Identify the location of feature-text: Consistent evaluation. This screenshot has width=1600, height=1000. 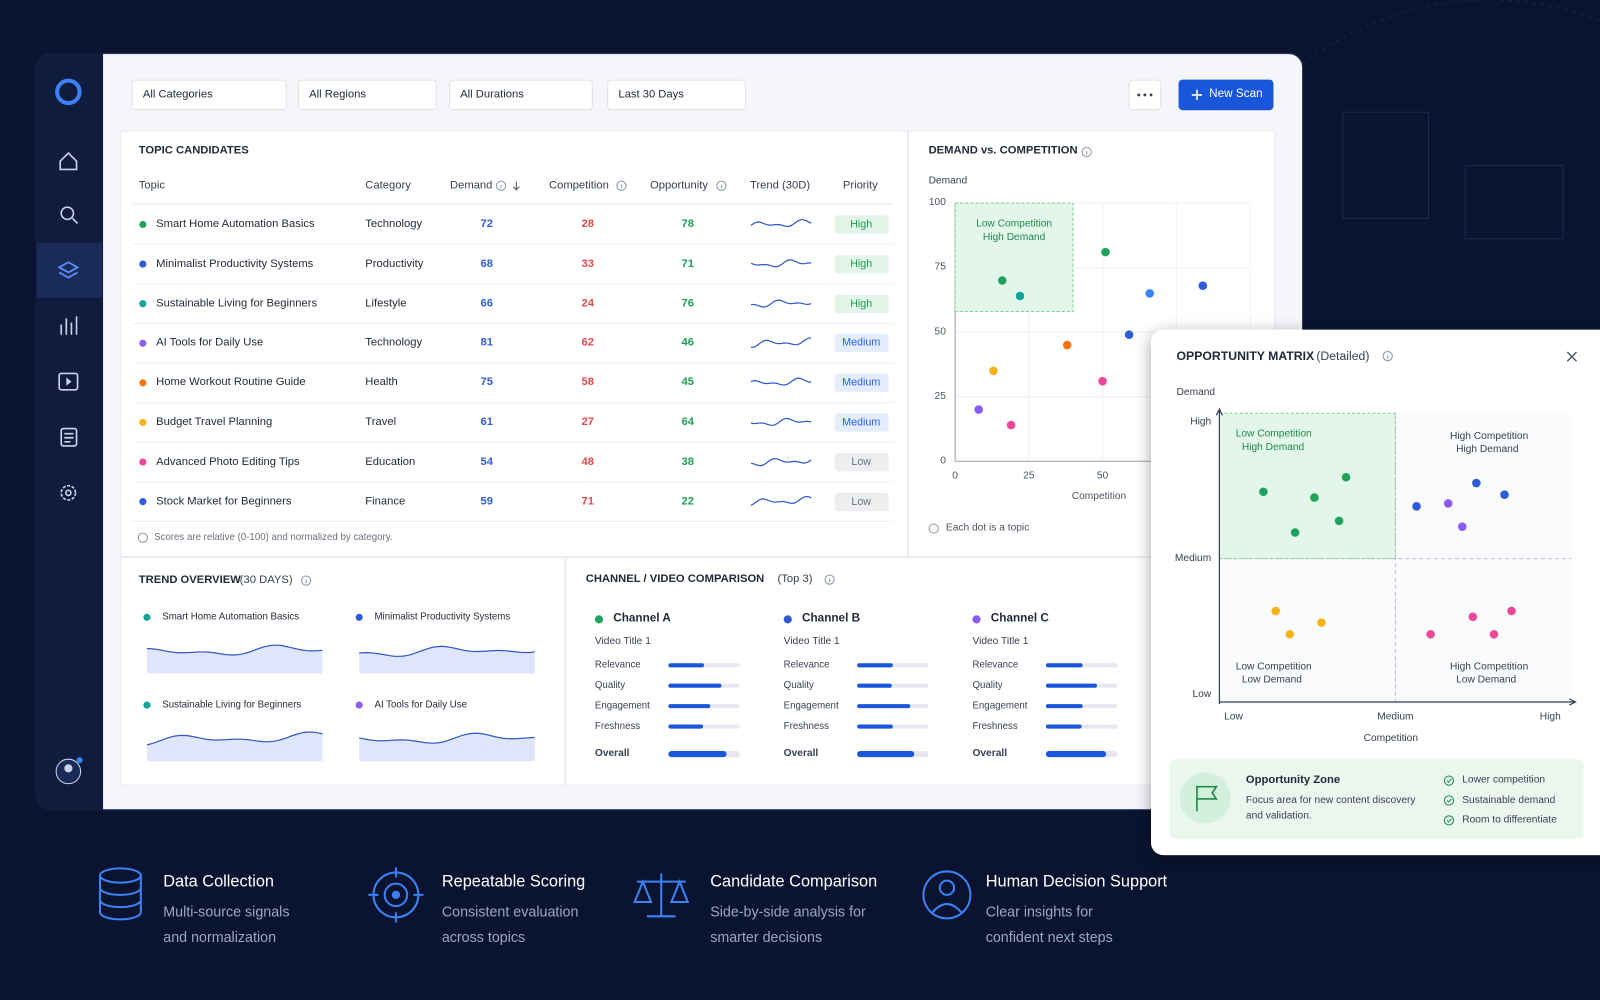
(510, 911).